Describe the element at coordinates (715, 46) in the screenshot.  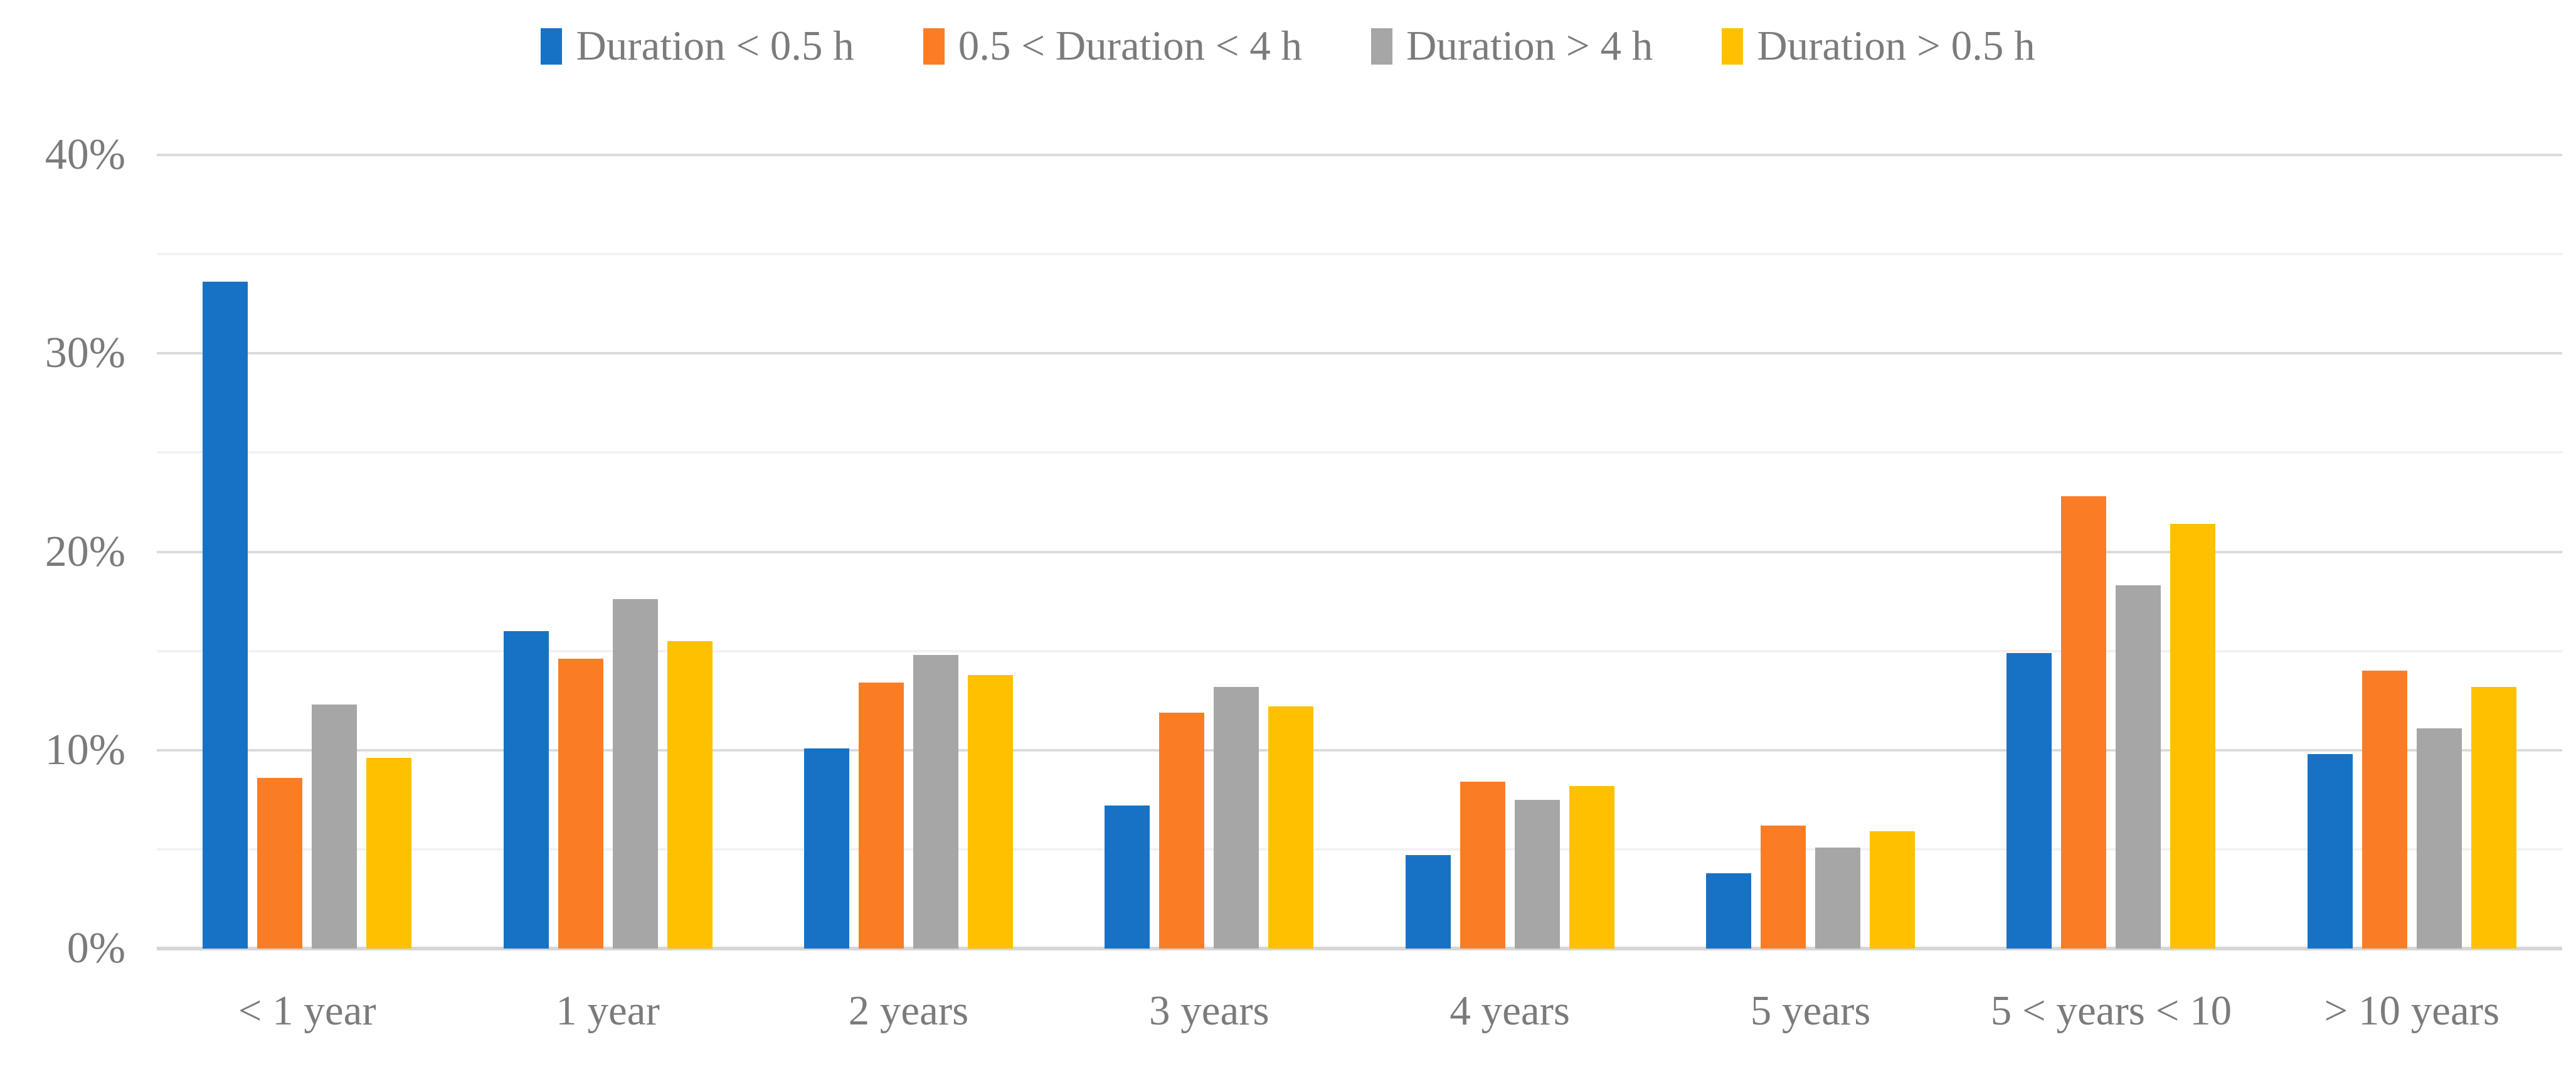
I see `legend-label: Duration < 0.5 h` at that location.